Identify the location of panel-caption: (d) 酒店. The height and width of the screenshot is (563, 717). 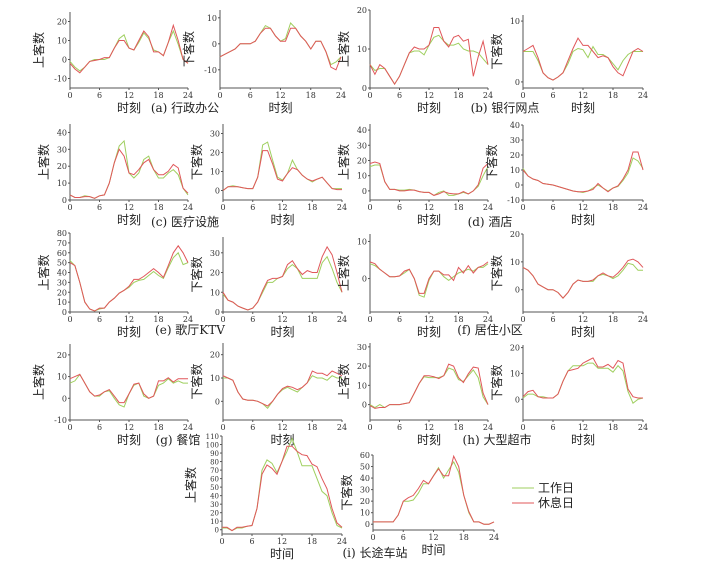
(490, 222).